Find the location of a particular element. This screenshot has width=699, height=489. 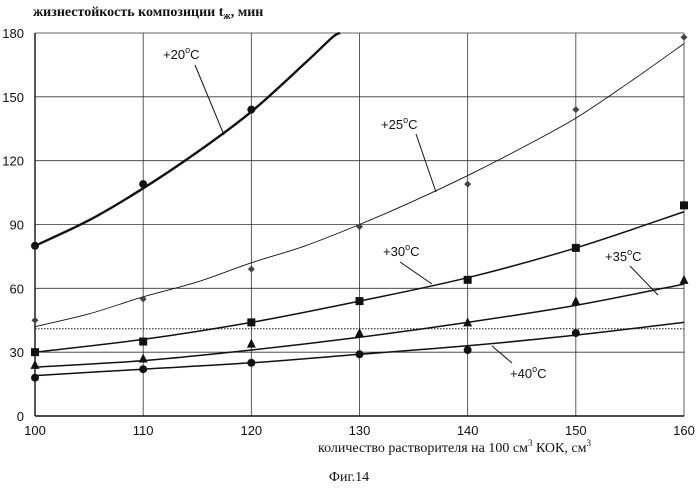

series-label-25-unit: C is located at coordinates (412, 124).